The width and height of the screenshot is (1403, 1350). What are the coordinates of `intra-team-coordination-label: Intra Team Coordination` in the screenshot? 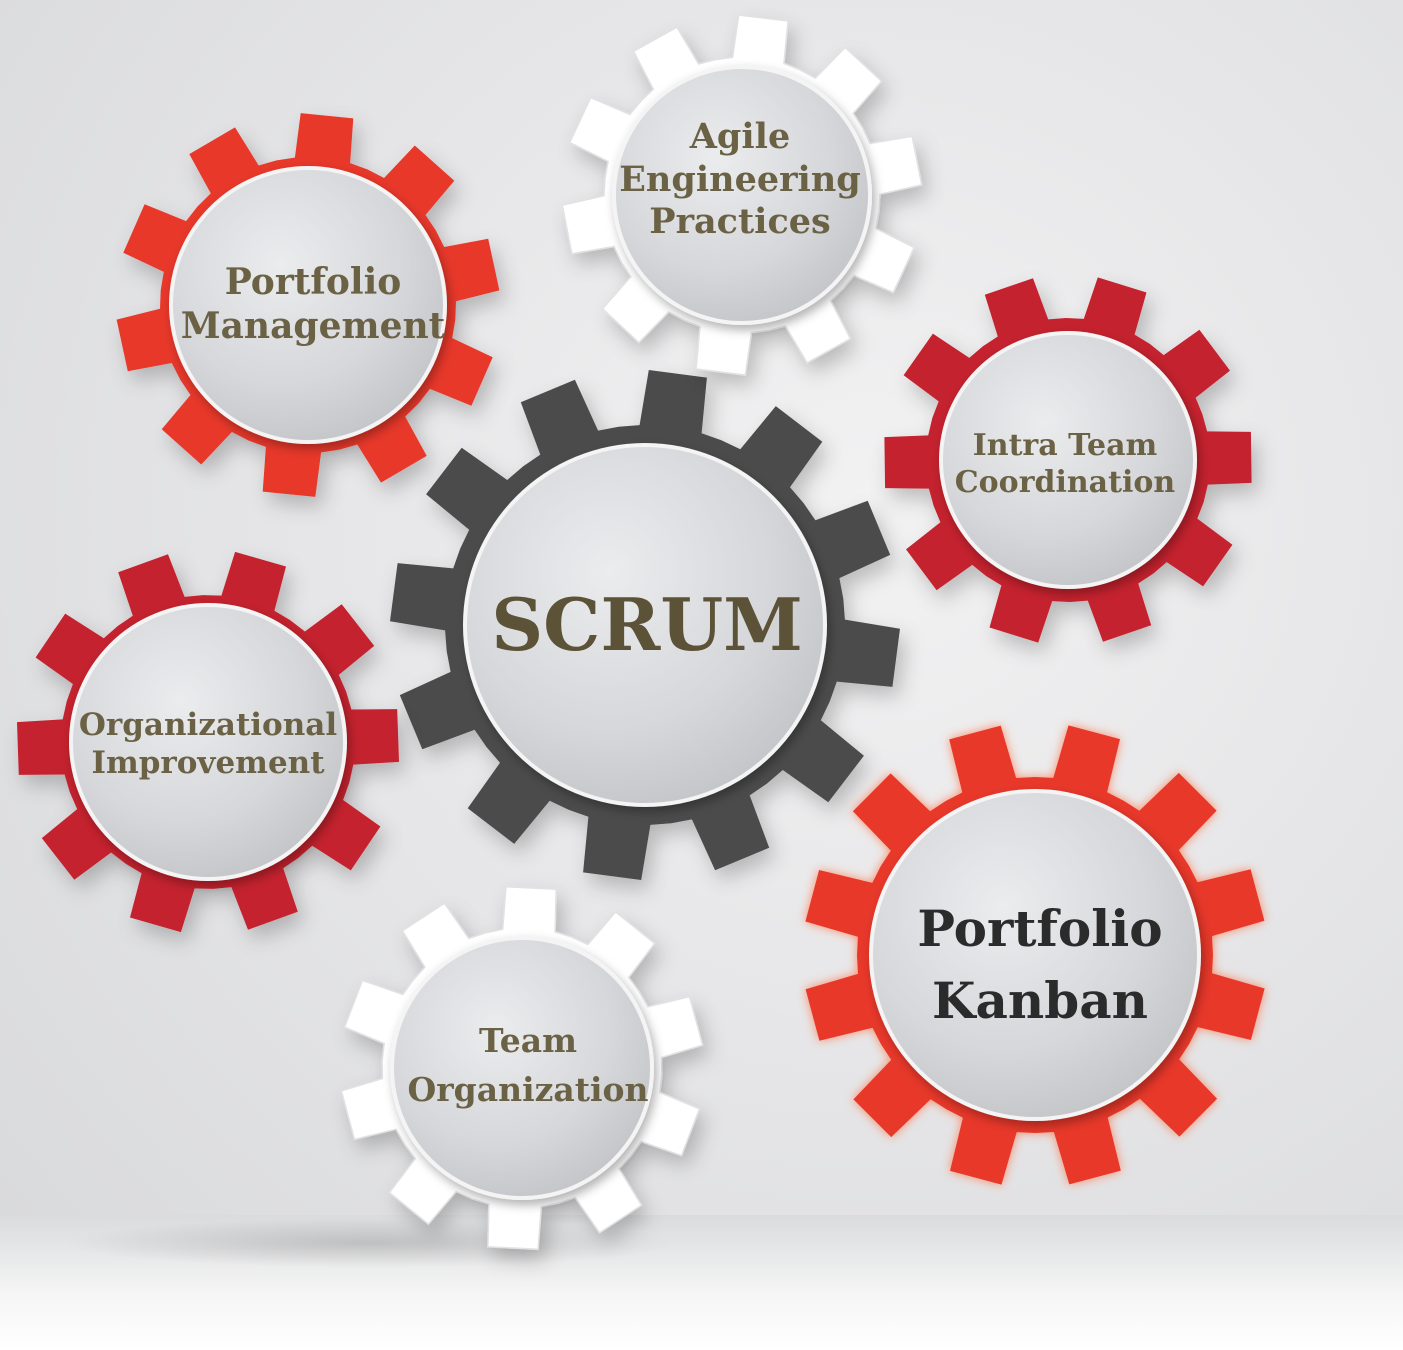 It's located at (1065, 465).